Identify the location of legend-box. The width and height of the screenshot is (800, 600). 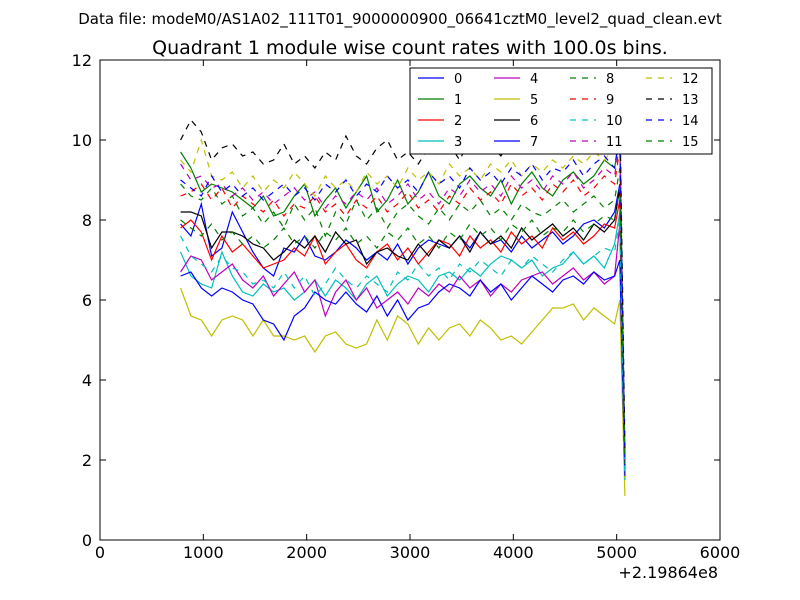
(561, 111).